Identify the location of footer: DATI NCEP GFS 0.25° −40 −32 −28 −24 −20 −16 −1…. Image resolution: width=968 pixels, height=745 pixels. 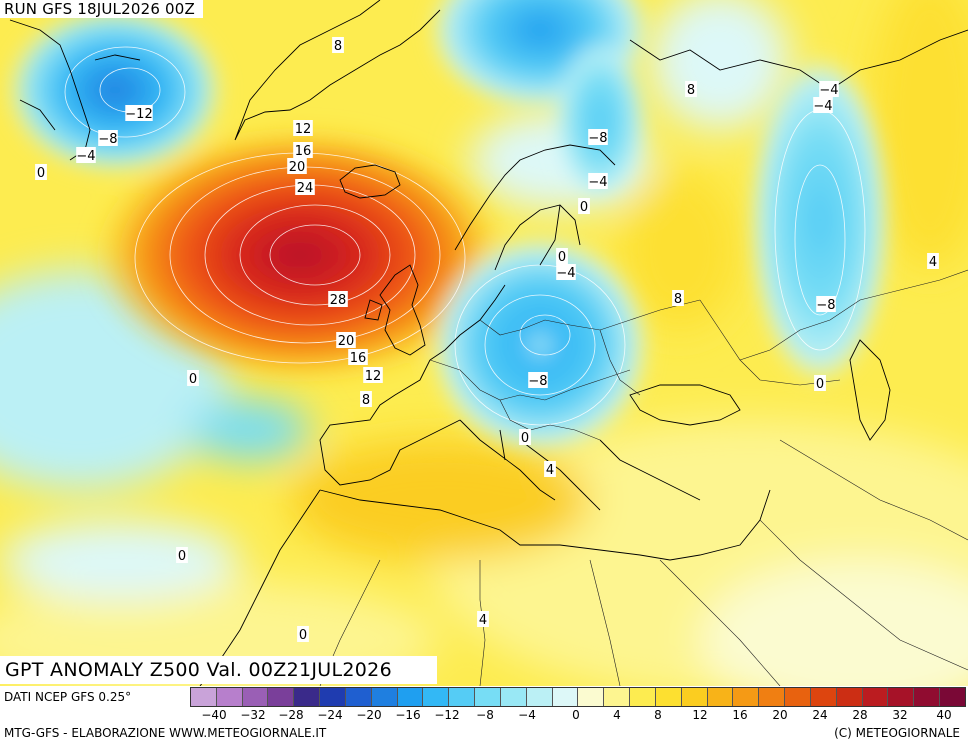
(484, 715).